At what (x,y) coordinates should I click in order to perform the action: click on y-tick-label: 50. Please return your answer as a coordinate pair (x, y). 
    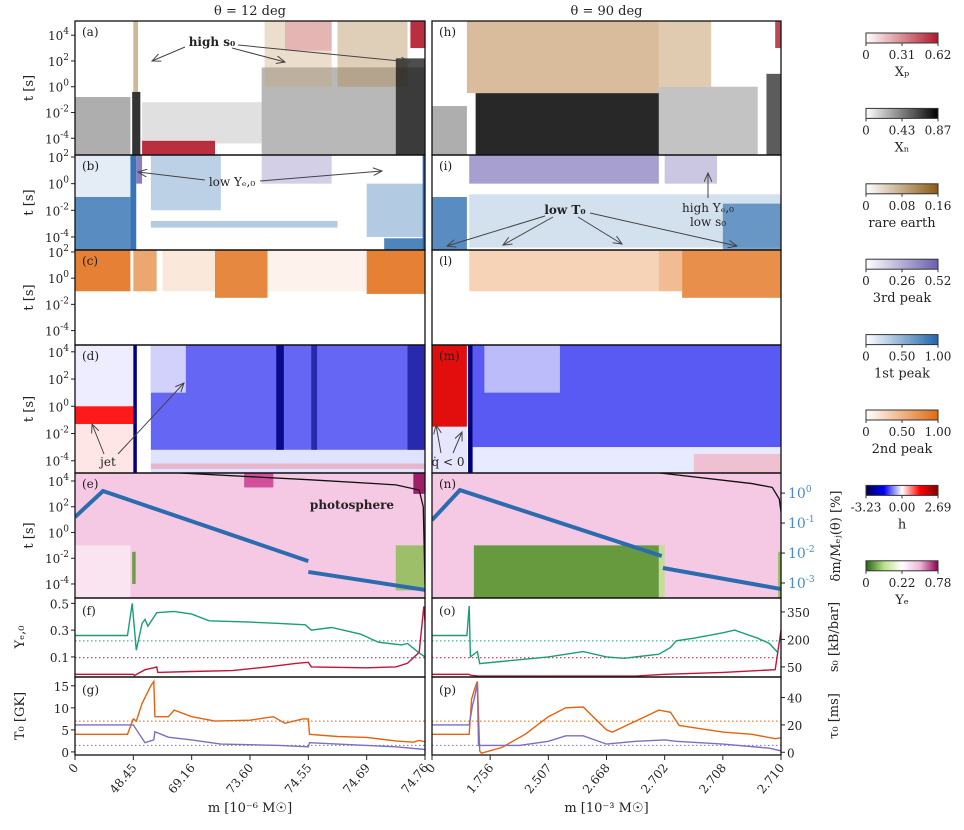
    Looking at the image, I should click on (794, 668).